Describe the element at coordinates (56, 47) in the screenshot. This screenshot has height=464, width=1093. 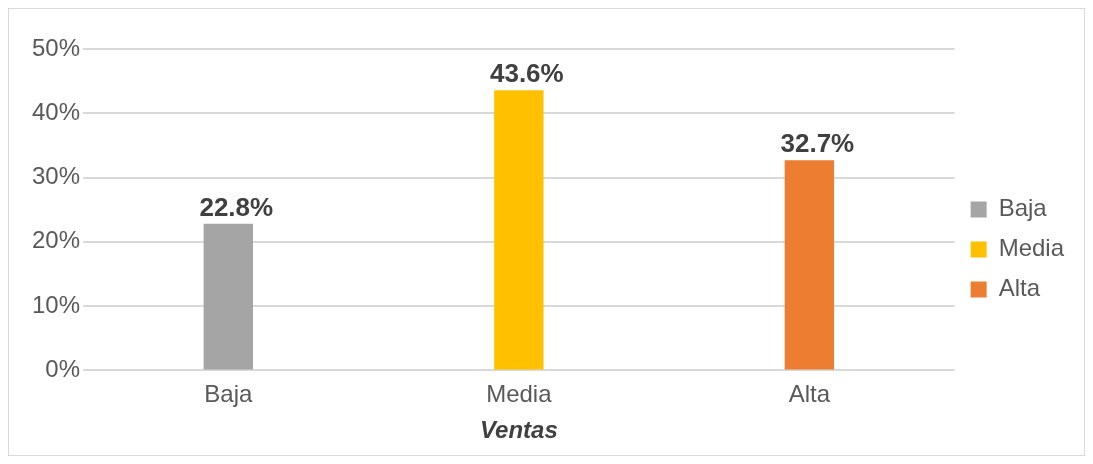
I see `y-tick-label: 50%` at that location.